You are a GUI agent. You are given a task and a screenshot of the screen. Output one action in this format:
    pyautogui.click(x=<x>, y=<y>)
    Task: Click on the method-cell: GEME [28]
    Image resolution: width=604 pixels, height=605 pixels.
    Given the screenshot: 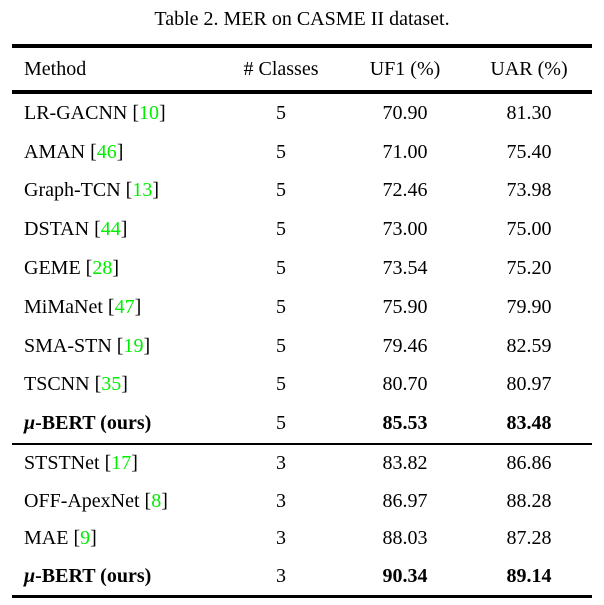 What is the action you would take?
    pyautogui.click(x=121, y=268)
    